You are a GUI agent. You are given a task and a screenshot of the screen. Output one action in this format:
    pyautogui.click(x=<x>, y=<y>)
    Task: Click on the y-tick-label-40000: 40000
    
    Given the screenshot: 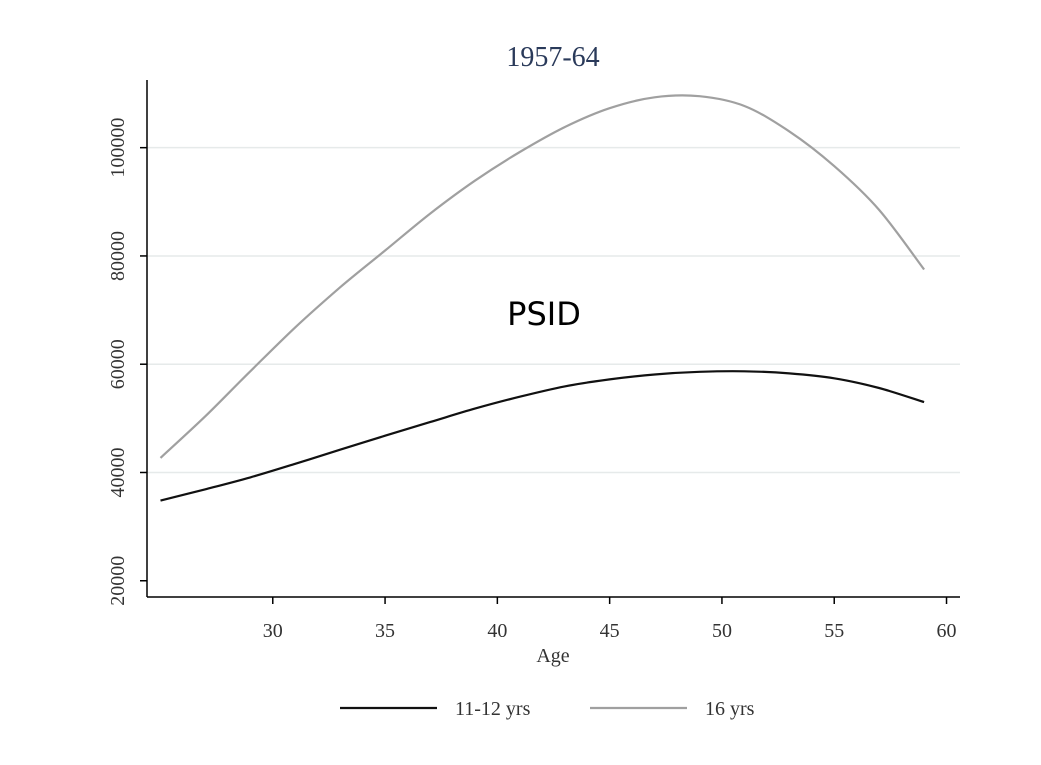 What is the action you would take?
    pyautogui.click(x=118, y=472)
    